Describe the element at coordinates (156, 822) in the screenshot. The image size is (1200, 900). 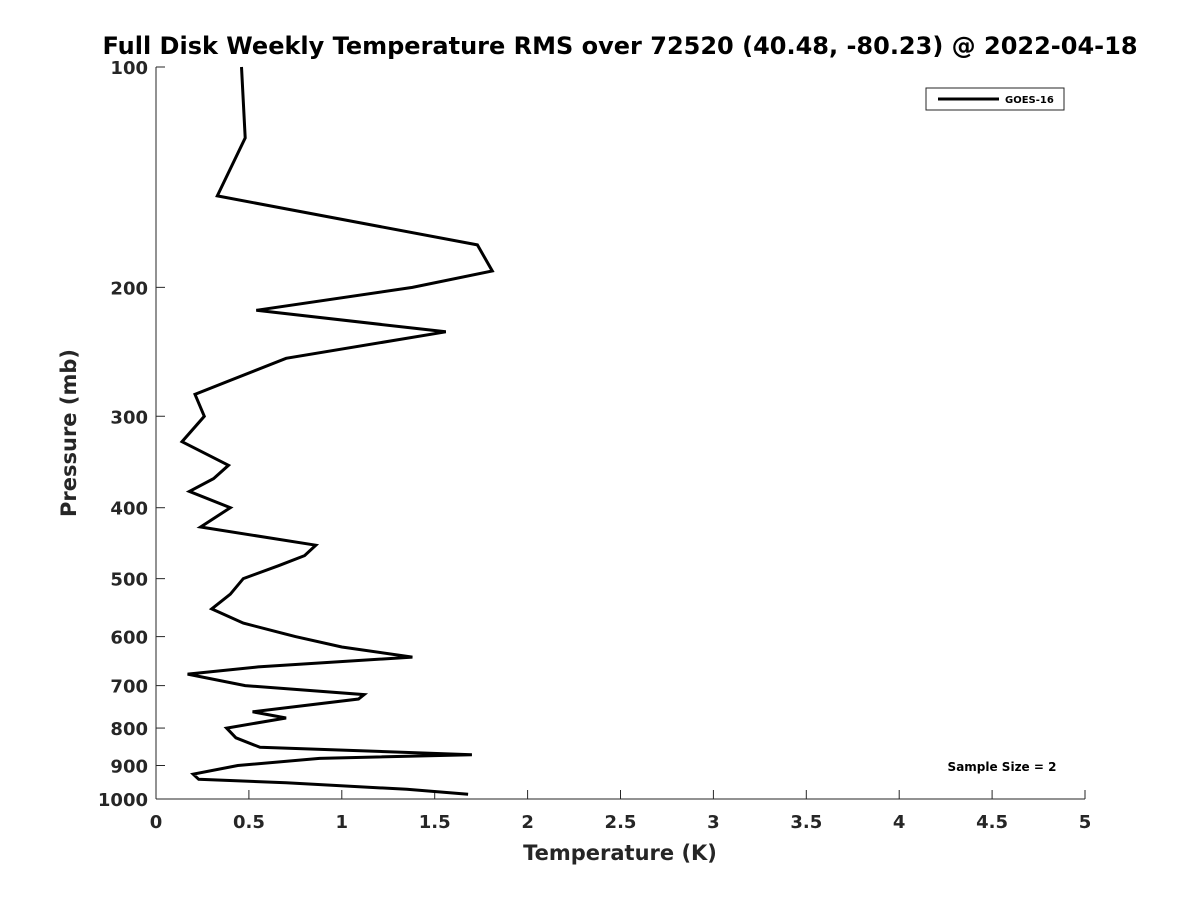
I see `x-tick-label: 0` at that location.